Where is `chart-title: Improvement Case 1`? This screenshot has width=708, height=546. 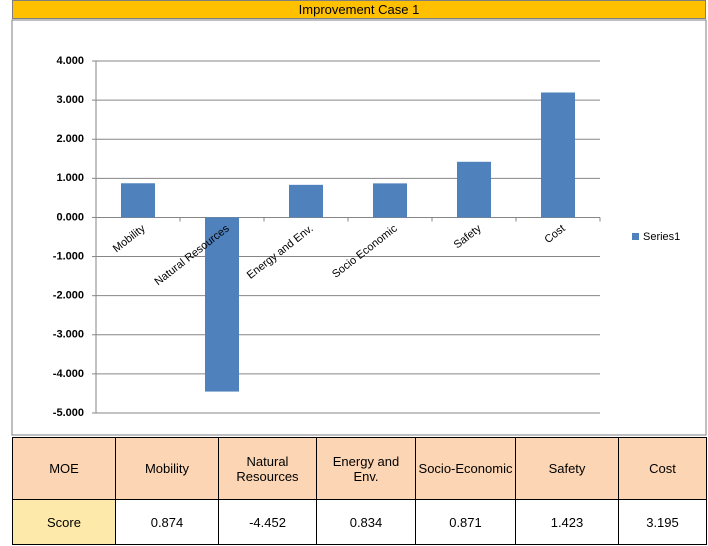 chart-title: Improvement Case 1 is located at coordinates (359, 9).